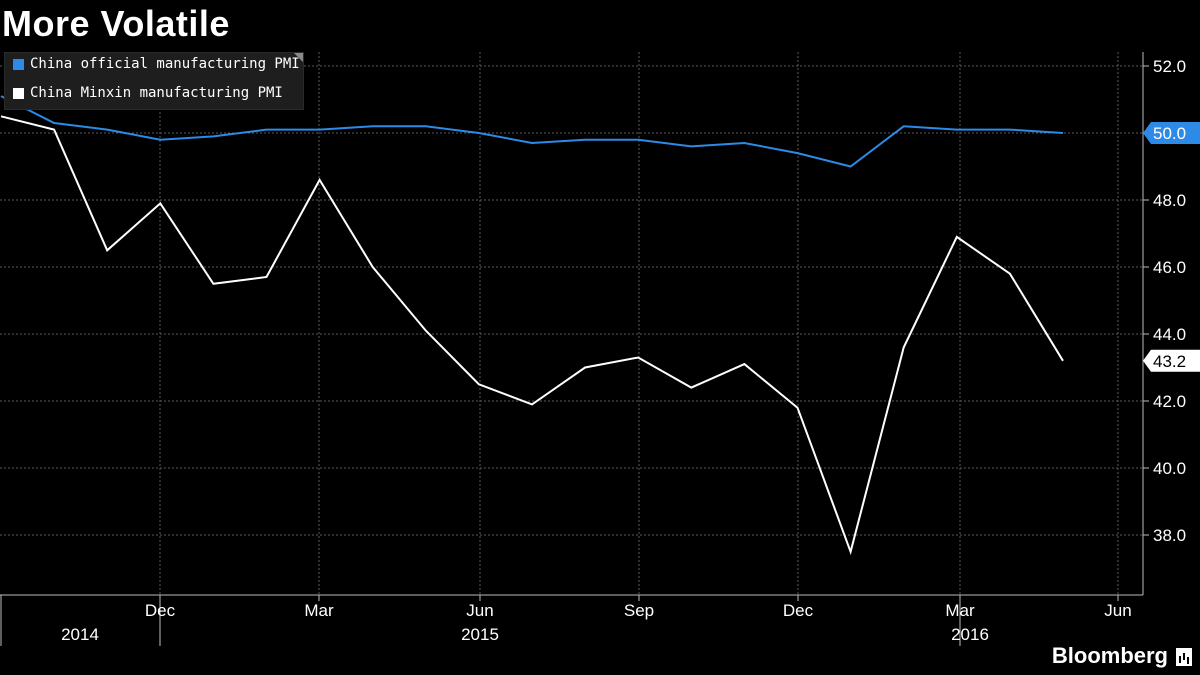 The width and height of the screenshot is (1200, 675). I want to click on legend-swatch-official, so click(18, 64).